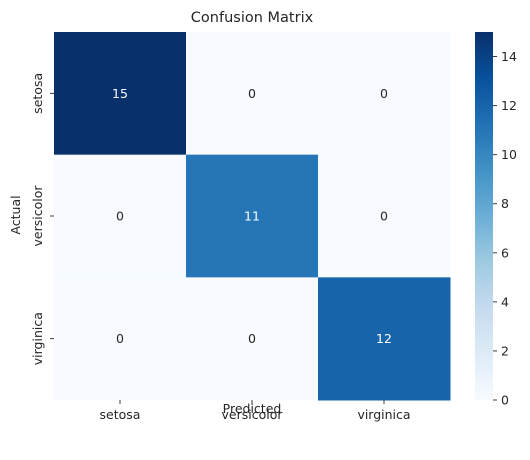  I want to click on colorbar-tick-label-14: 14, so click(509, 56).